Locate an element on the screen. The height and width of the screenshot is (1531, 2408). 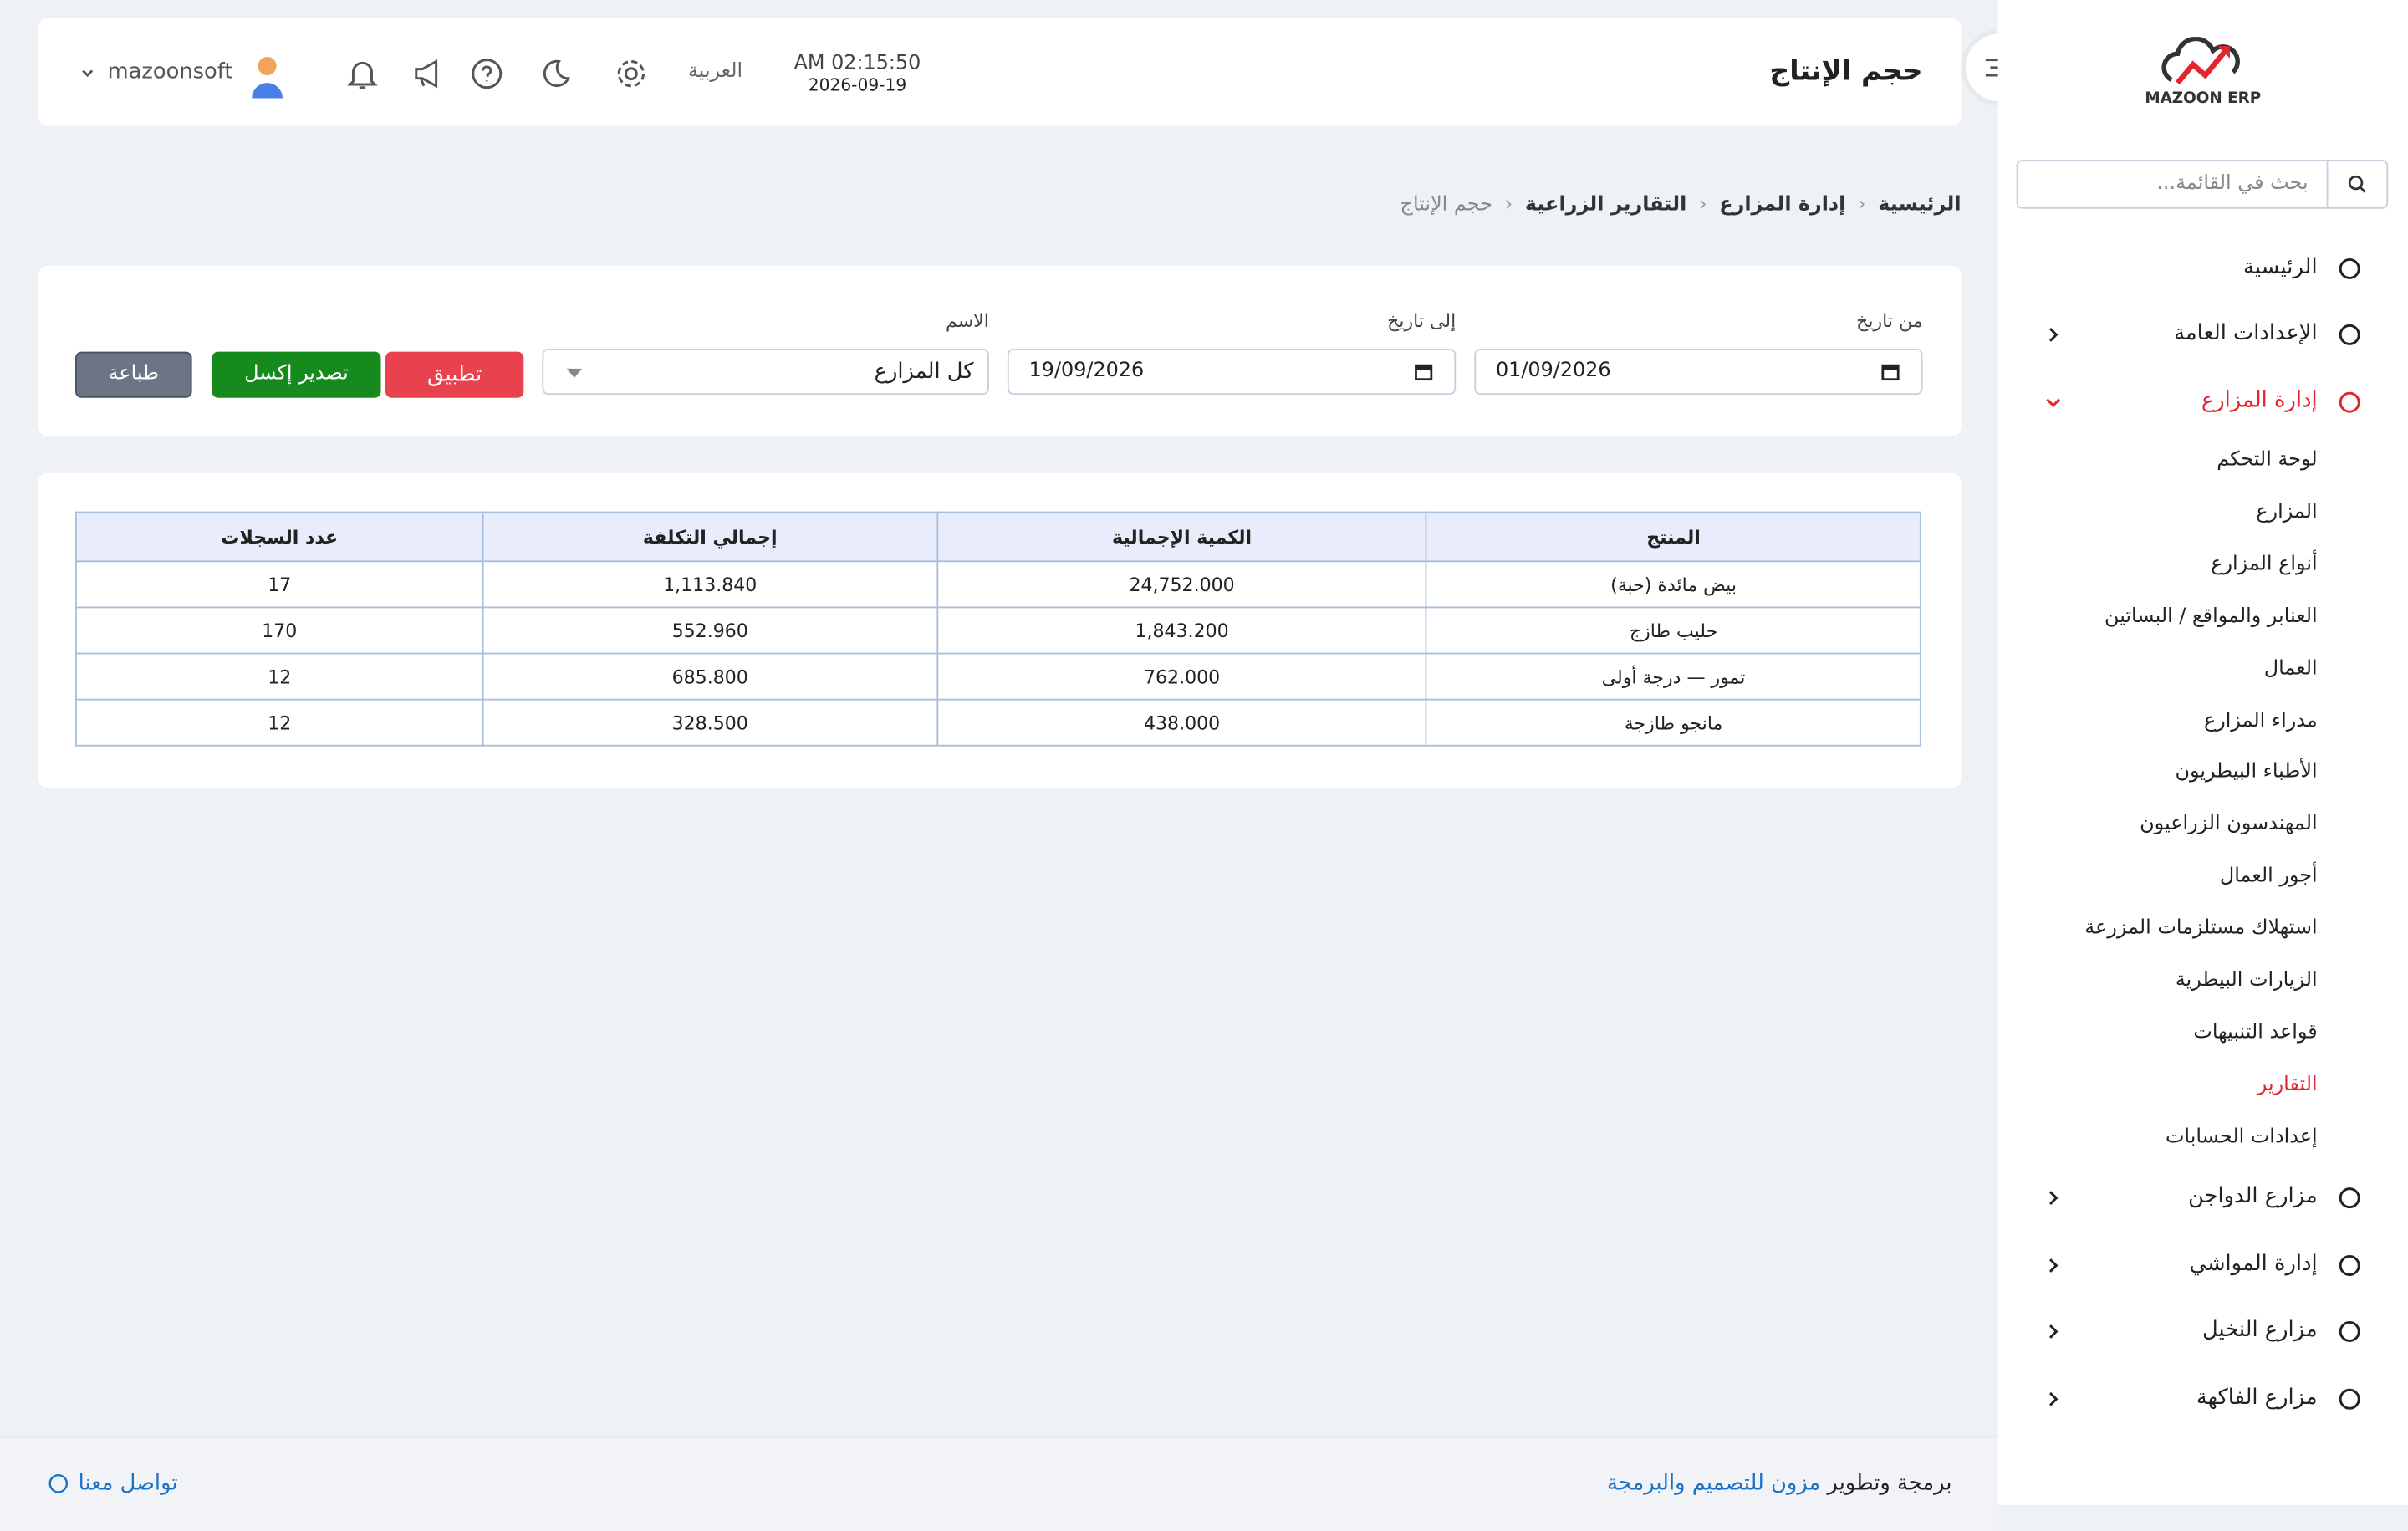
table-row: بيض مائدة (حبة) 24,752.000 1,113.840 17 is located at coordinates (998, 584).